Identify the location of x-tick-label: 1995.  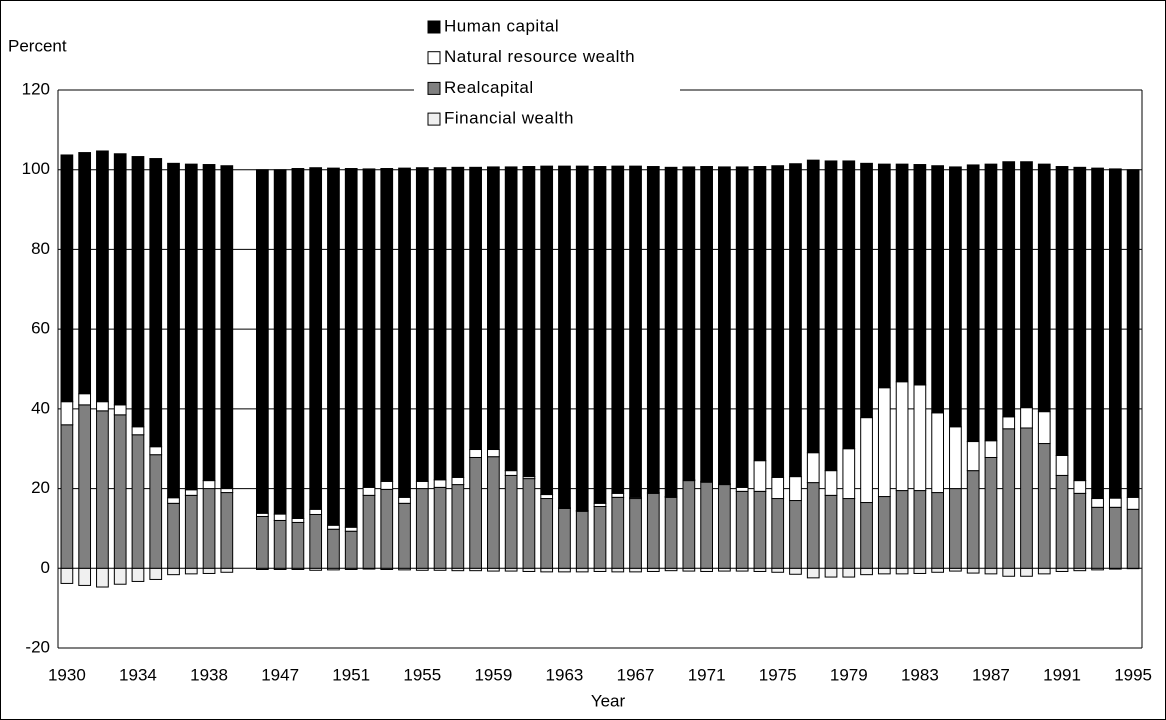
(1133, 674).